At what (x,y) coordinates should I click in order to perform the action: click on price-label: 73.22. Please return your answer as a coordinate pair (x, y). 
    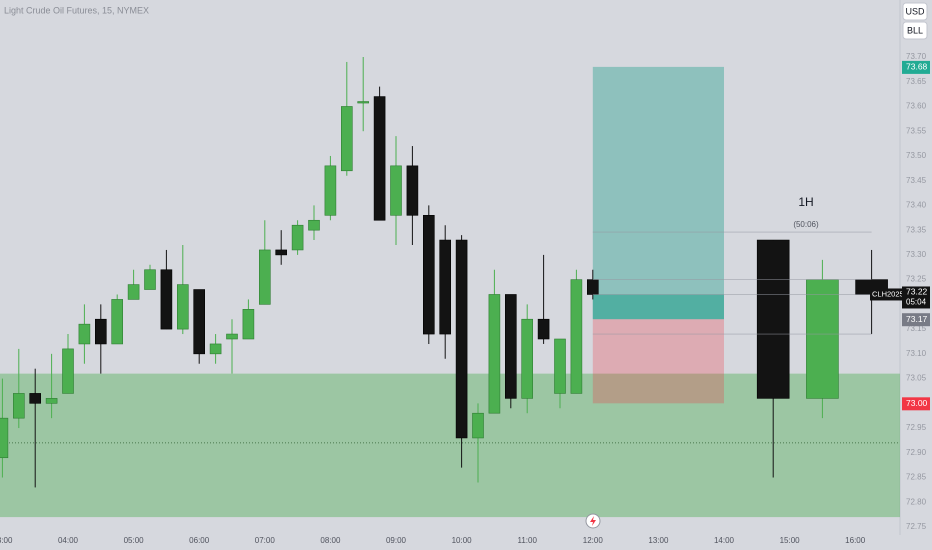
    Looking at the image, I should click on (917, 292).